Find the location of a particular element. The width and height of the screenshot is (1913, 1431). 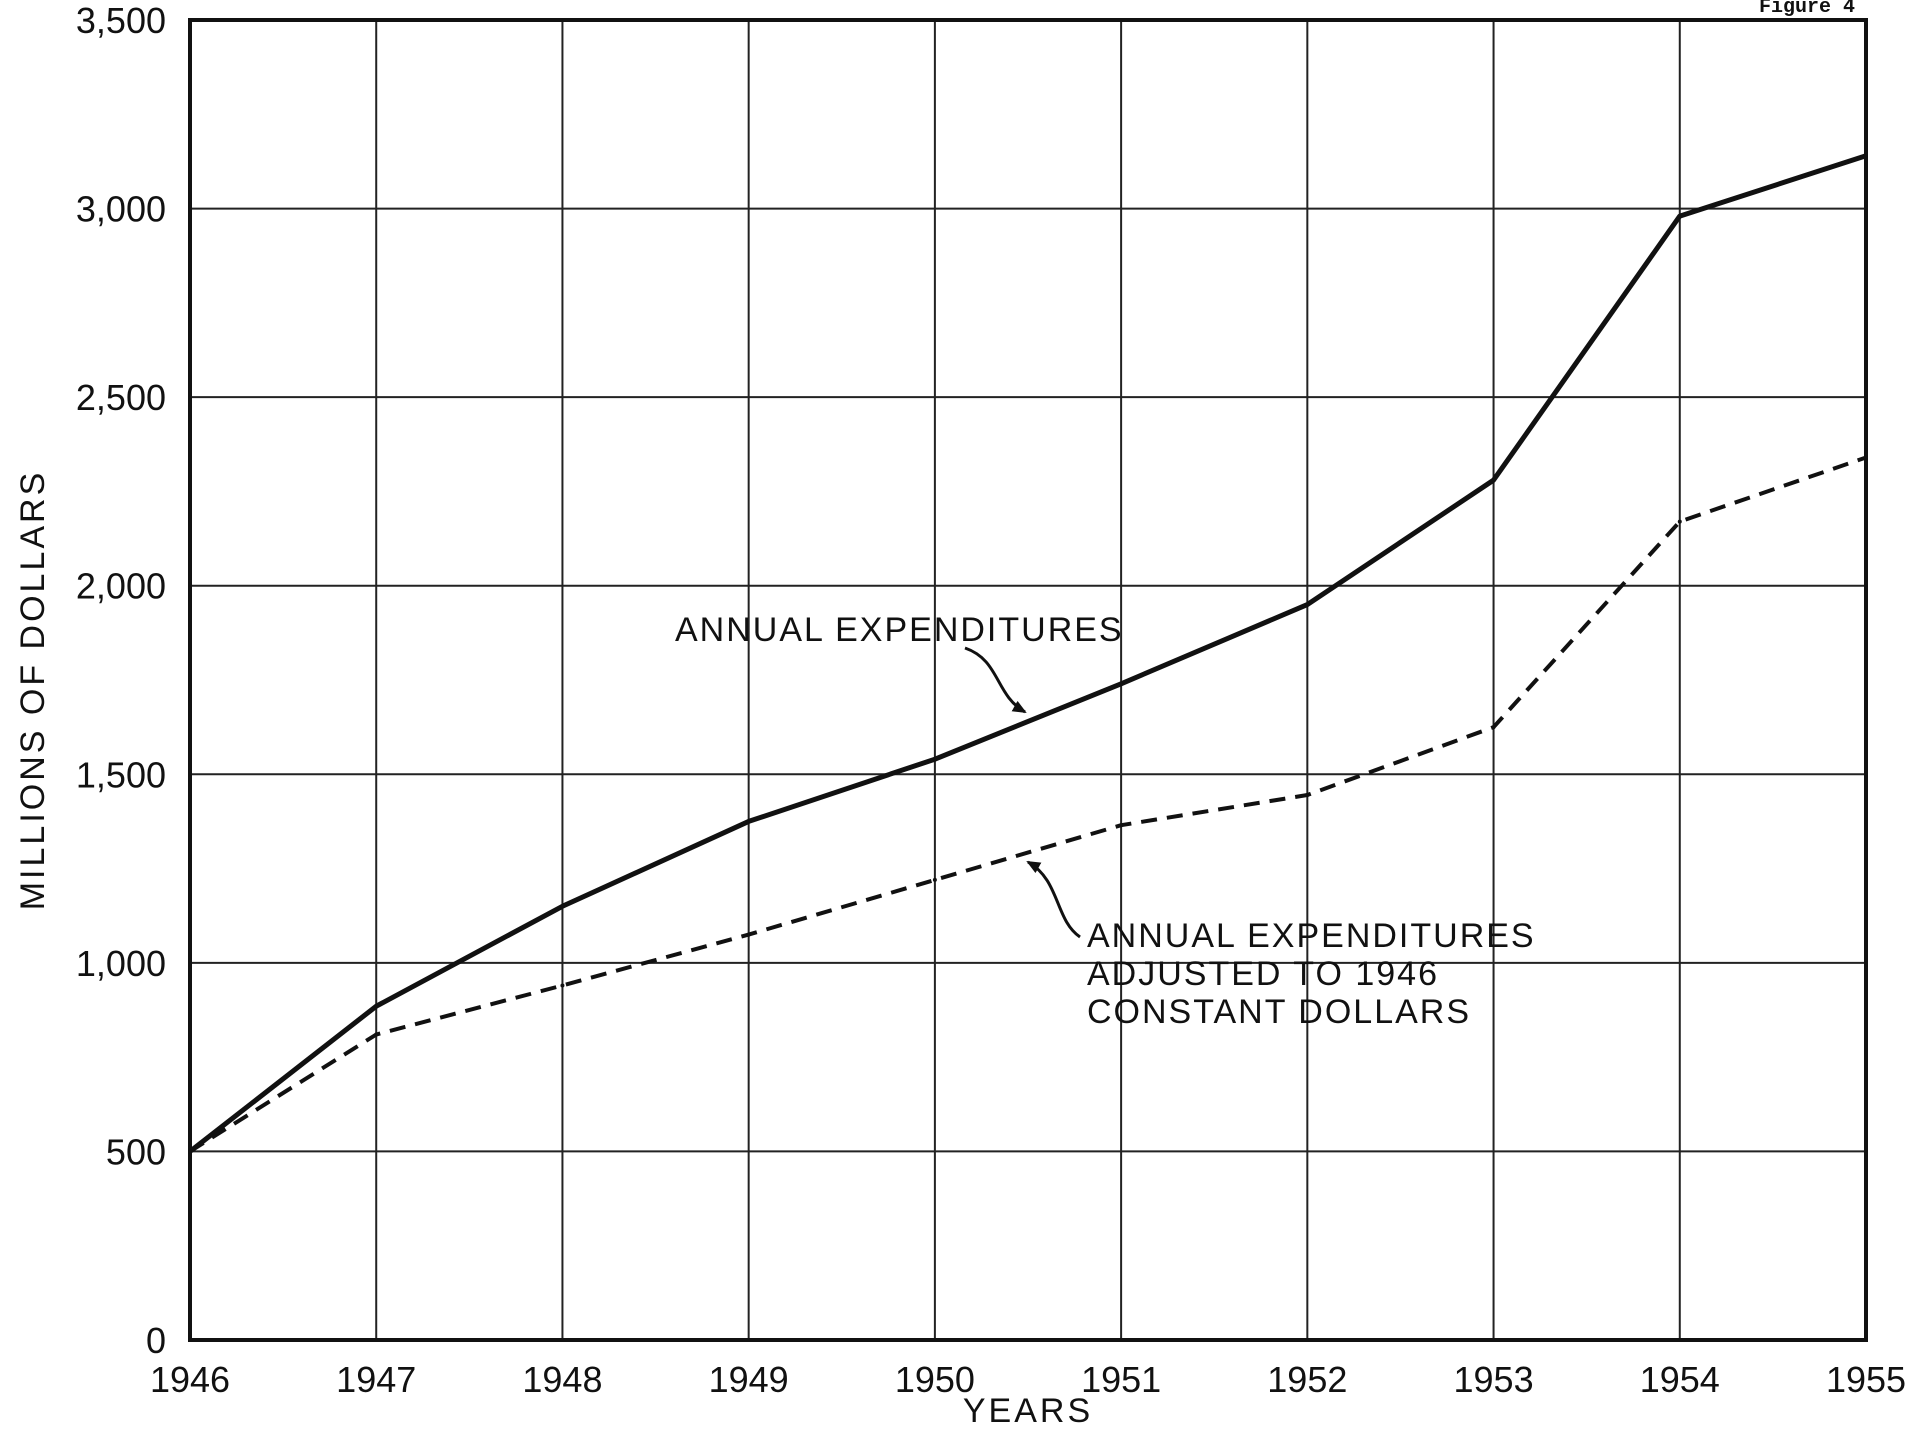

x-tick-label: 1946 is located at coordinates (190, 1379).